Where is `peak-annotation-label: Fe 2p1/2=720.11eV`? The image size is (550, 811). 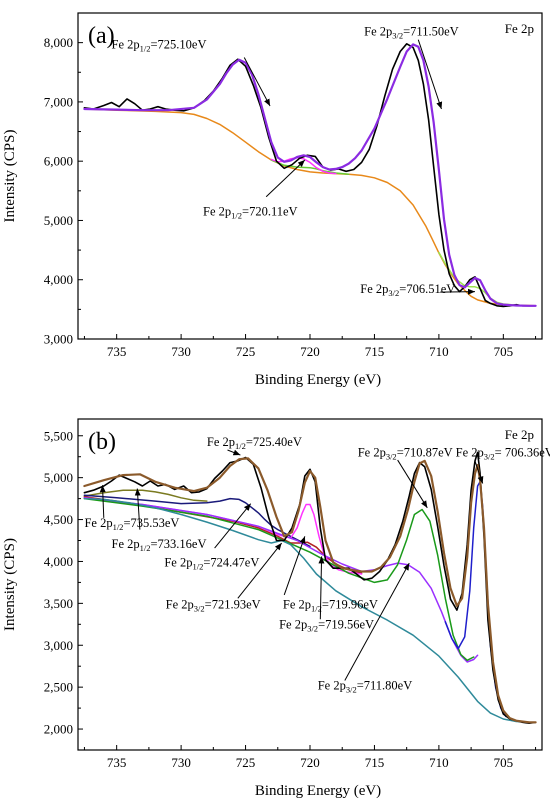 peak-annotation-label: Fe 2p1/2=720.11eV is located at coordinates (250, 213).